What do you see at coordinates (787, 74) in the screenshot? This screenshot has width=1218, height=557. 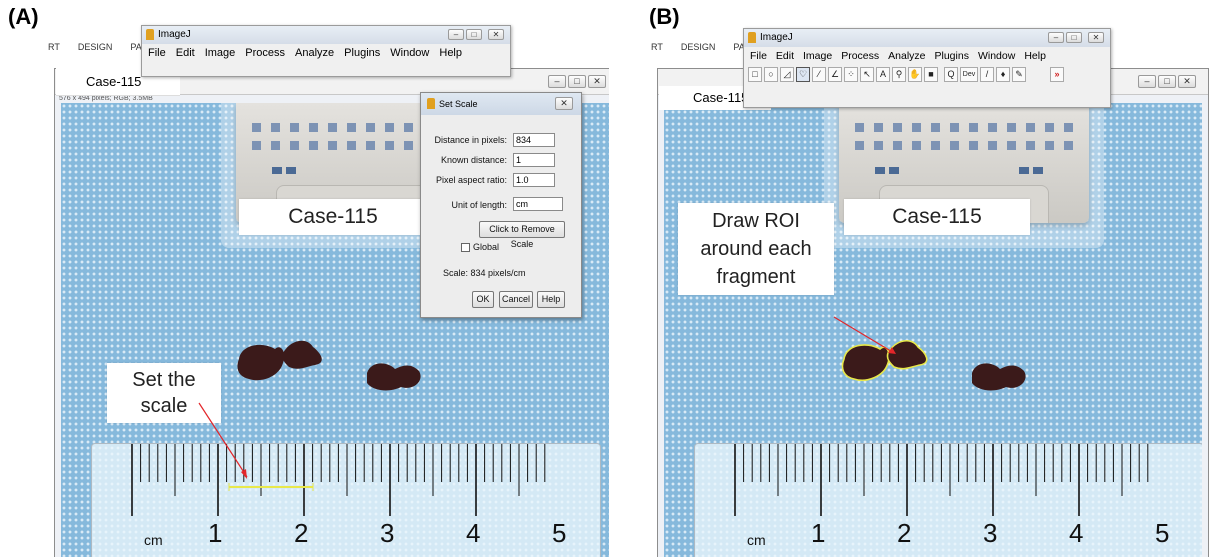 I see `polygon-tool-icon: ◿` at bounding box center [787, 74].